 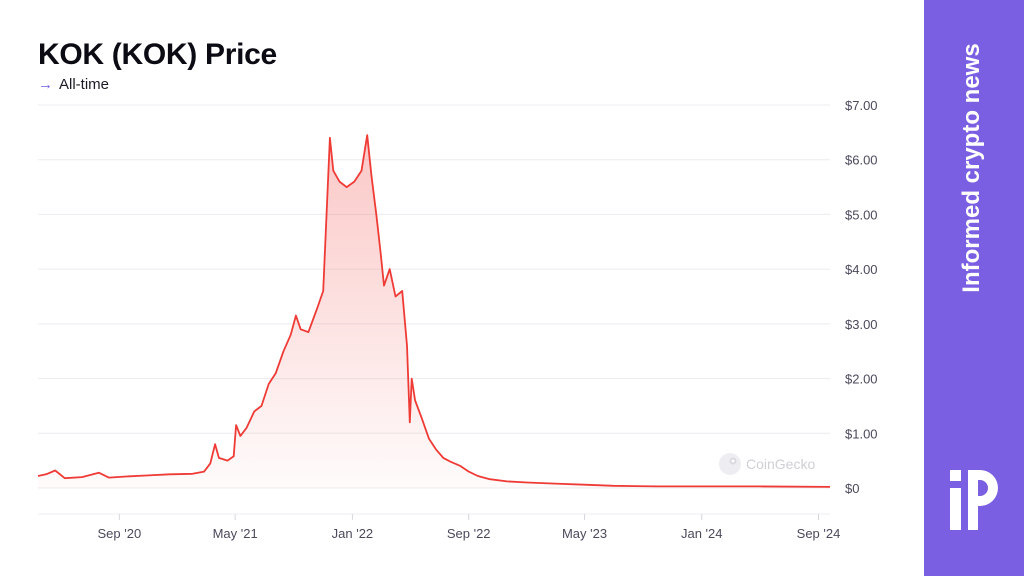 I want to click on x-tick-label: Sep '24, so click(x=819, y=533).